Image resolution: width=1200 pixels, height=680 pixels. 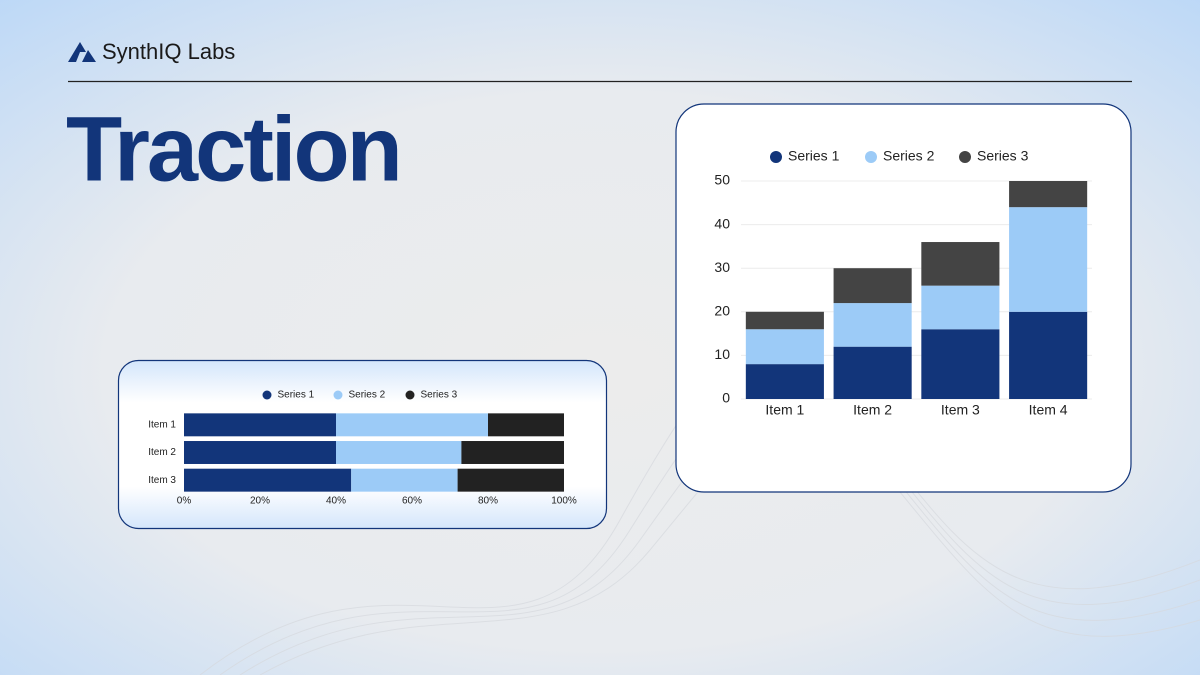 What do you see at coordinates (260, 501) in the screenshot?
I see `x-tick-label: 20%` at bounding box center [260, 501].